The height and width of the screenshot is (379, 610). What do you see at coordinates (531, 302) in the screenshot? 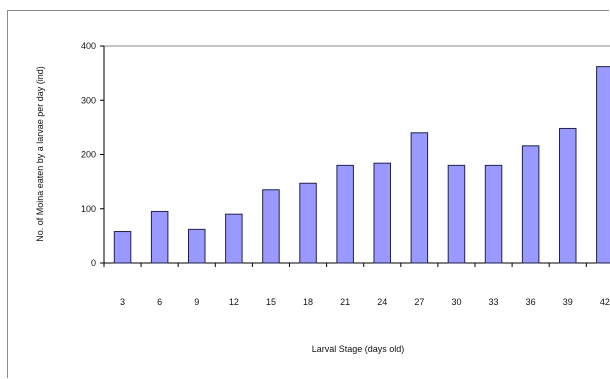
I see `x-tick-label: 36` at bounding box center [531, 302].